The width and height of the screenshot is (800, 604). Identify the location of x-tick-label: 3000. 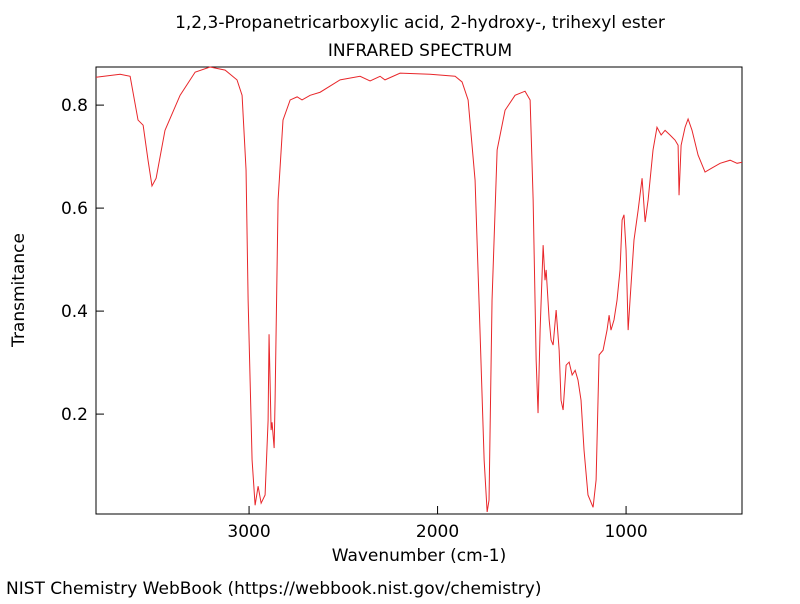
(248, 532).